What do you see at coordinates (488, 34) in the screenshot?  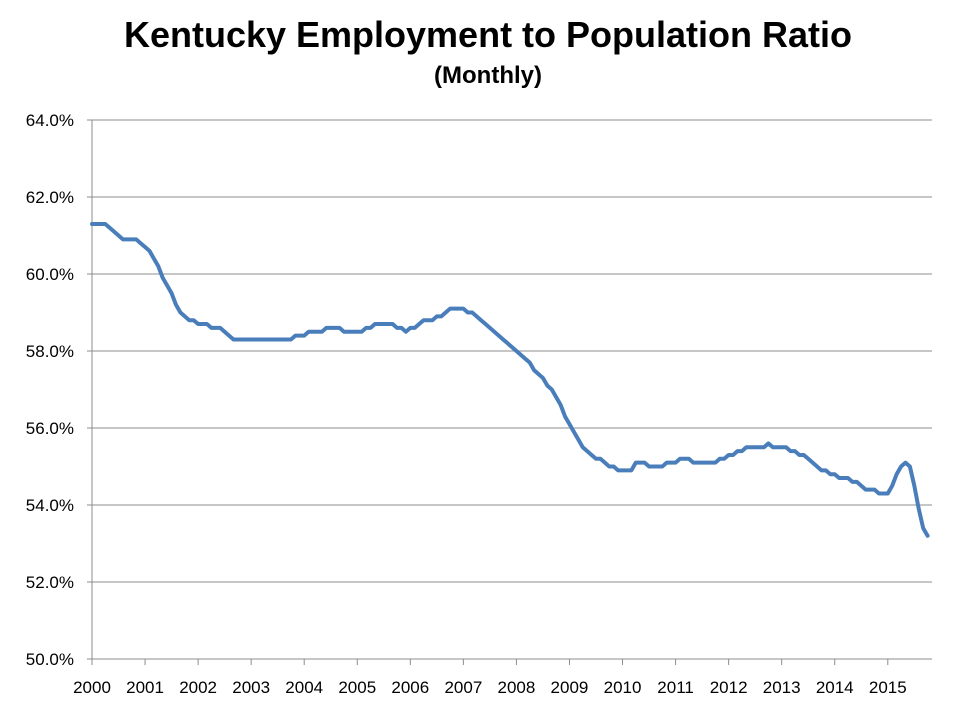 I see `chart-title: Kentucky Employment to Population Ratio` at bounding box center [488, 34].